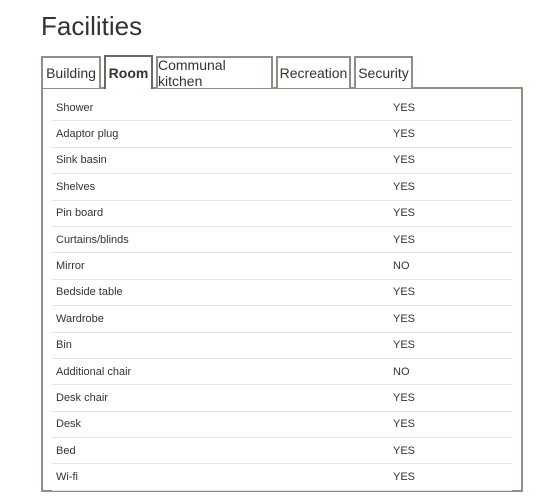 The image size is (554, 501). I want to click on facility-name: Curtains/blinds, so click(92, 239).